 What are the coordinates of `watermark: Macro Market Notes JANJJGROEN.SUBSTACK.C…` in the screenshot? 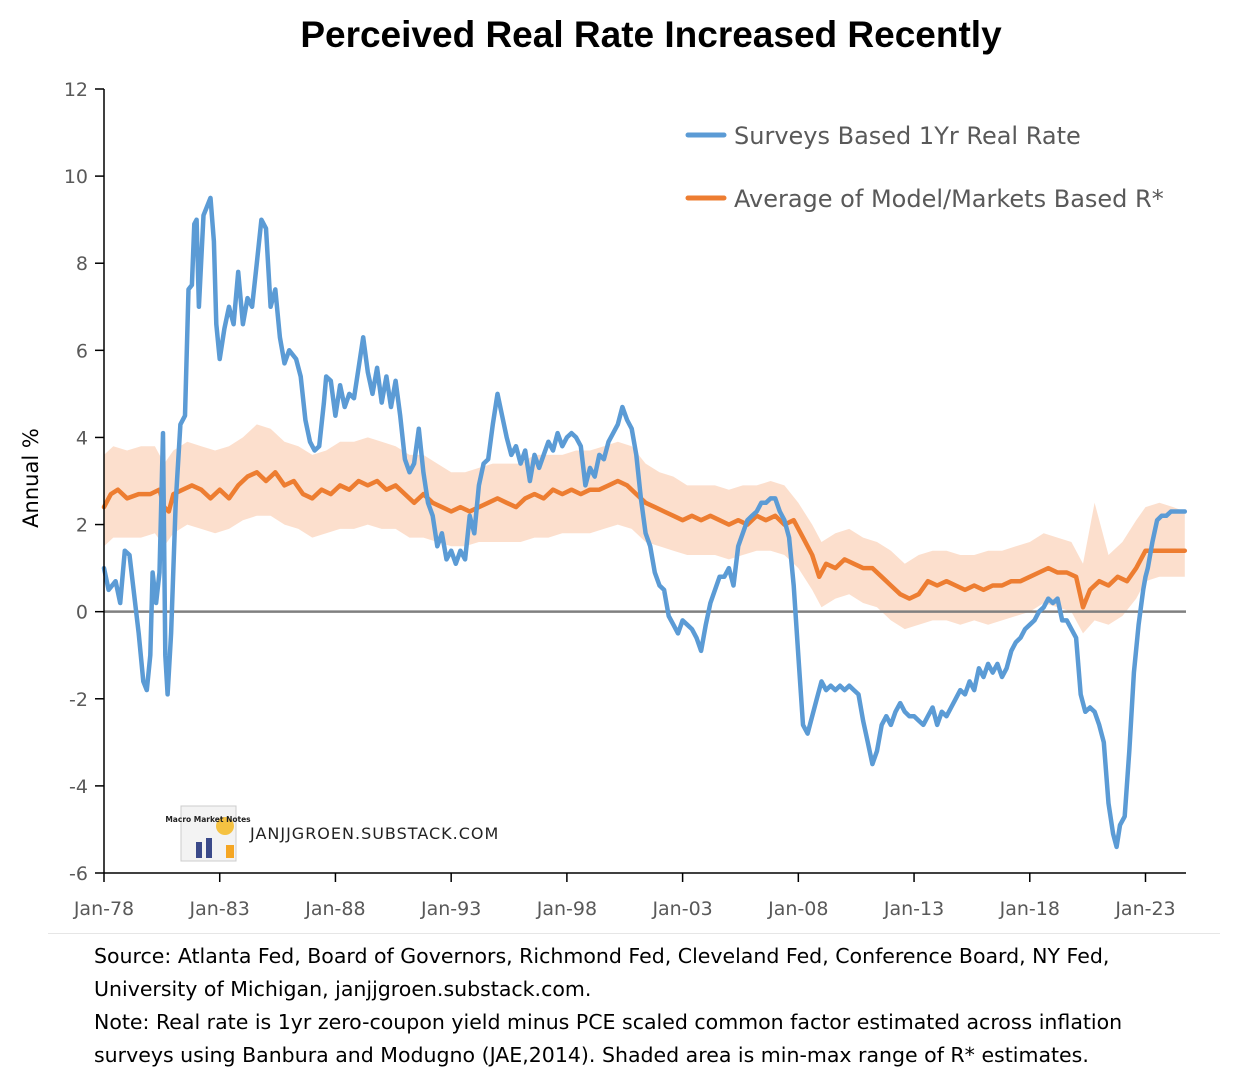 It's located at (332, 833).